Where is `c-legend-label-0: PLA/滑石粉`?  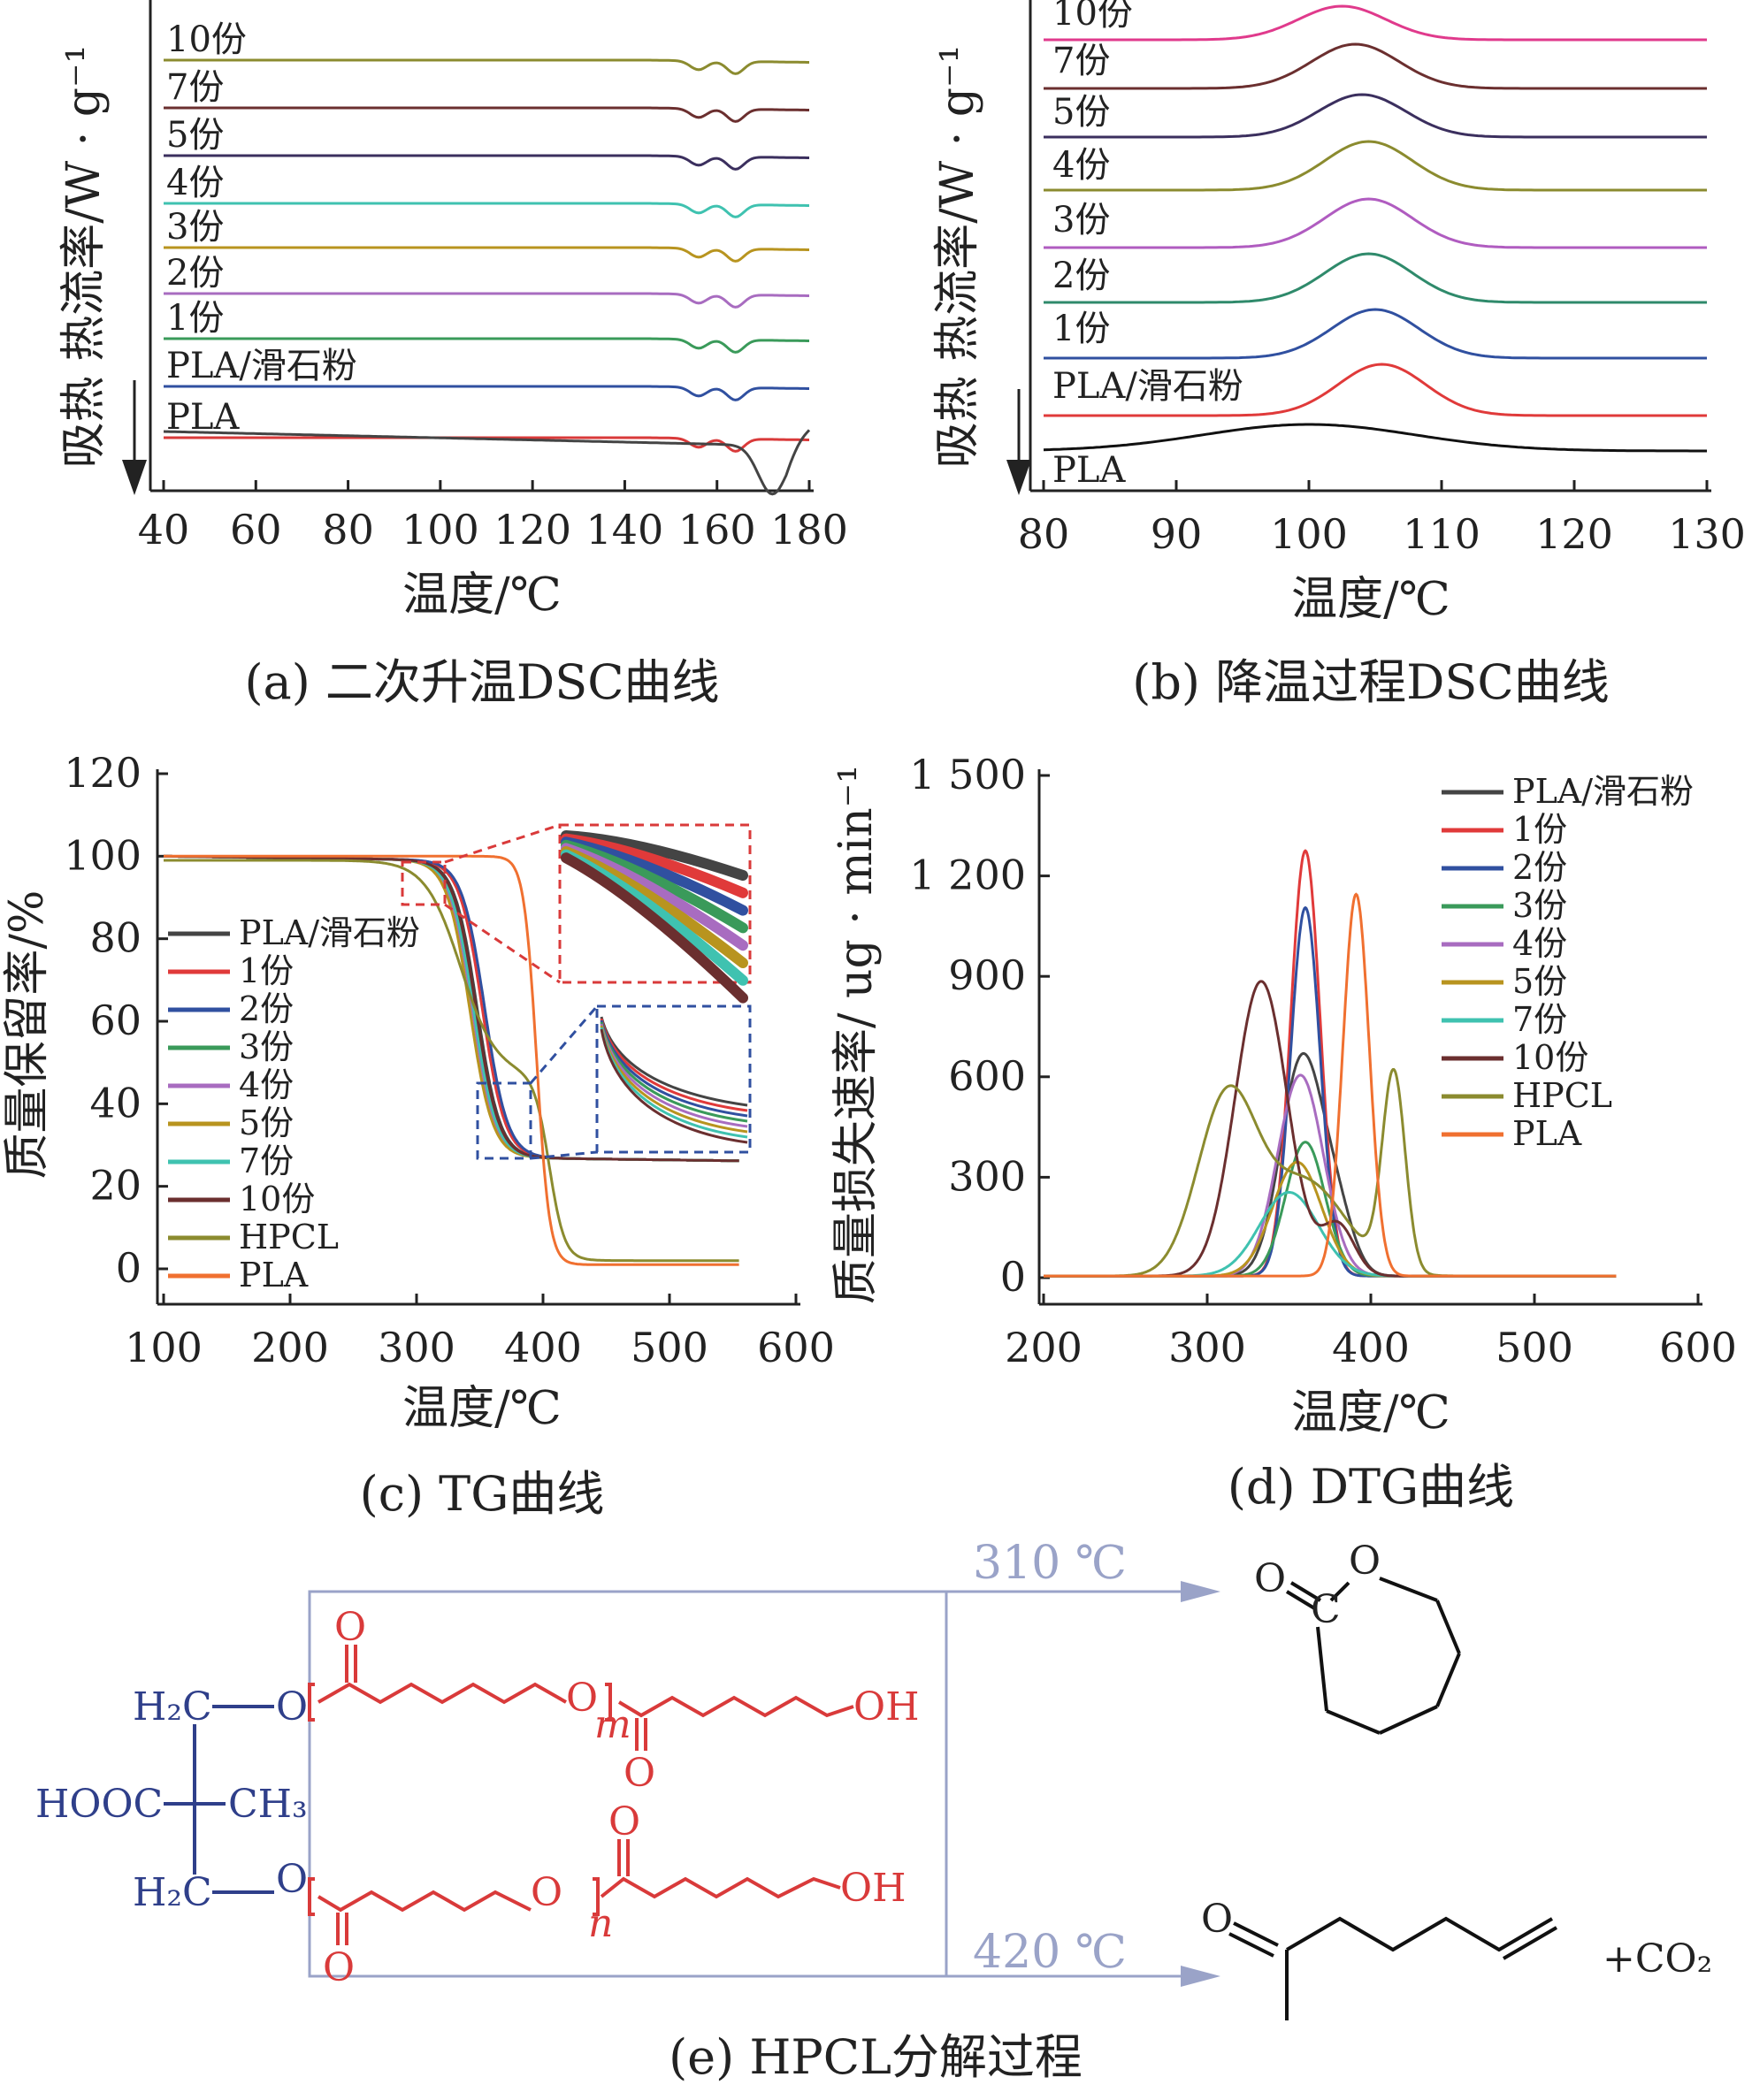 c-legend-label-0: PLA/滑石粉 is located at coordinates (329, 932).